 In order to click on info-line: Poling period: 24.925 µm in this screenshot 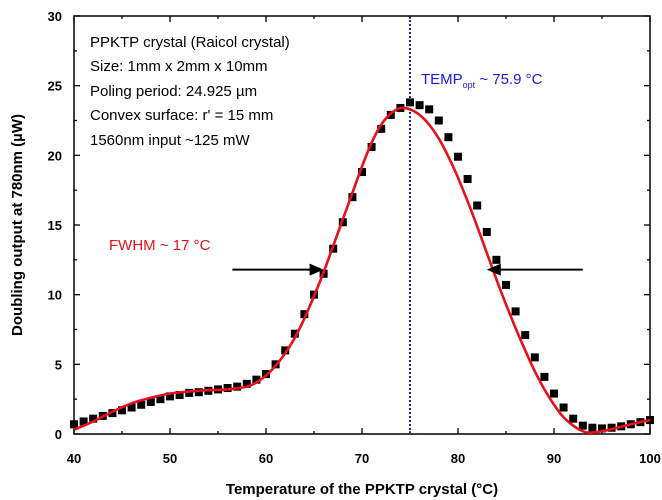, I will do `click(173, 91)`.